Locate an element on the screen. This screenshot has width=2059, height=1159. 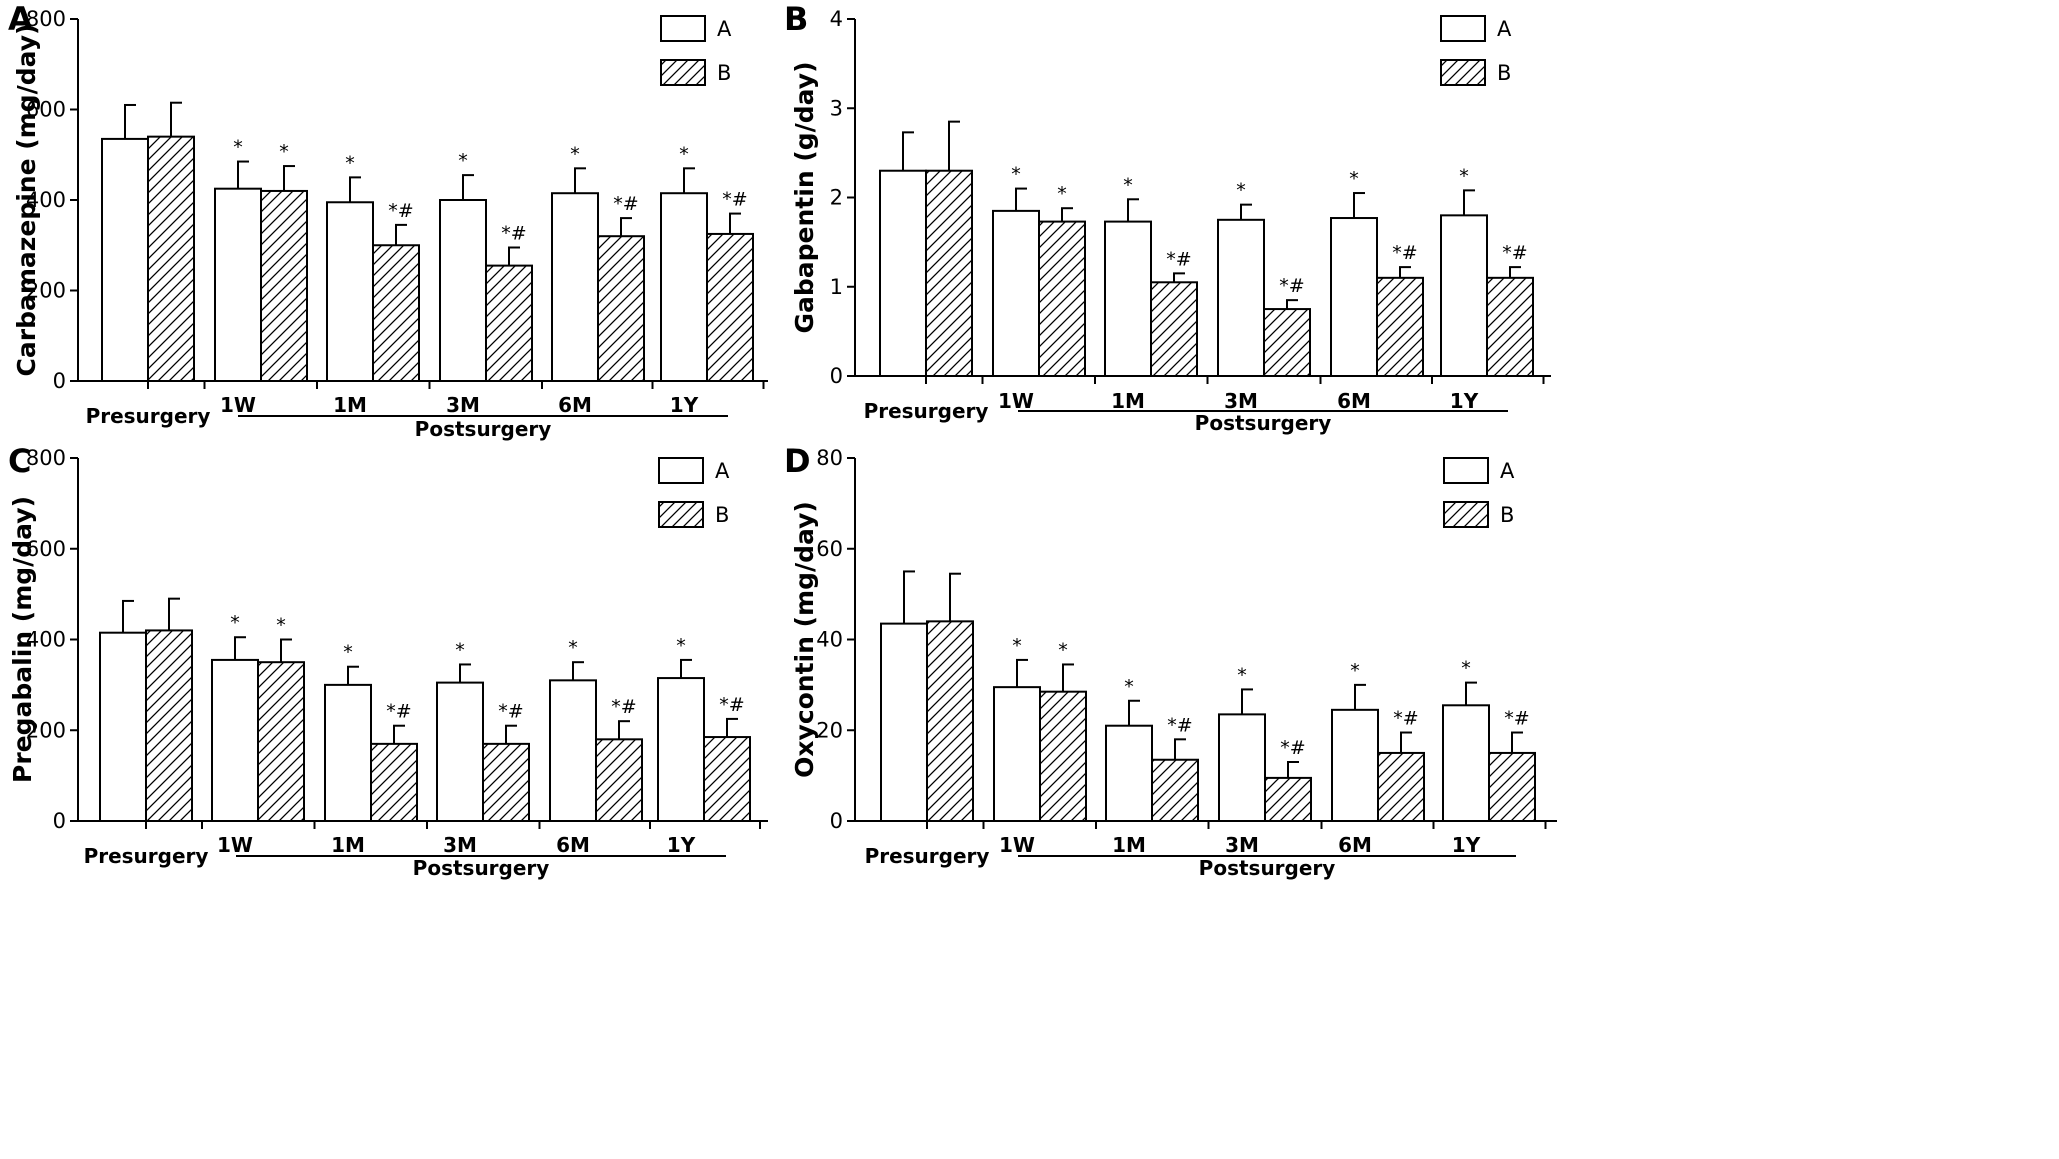
y-axis-label: Oxycontin (mg/day) is located at coordinates (804, 639).